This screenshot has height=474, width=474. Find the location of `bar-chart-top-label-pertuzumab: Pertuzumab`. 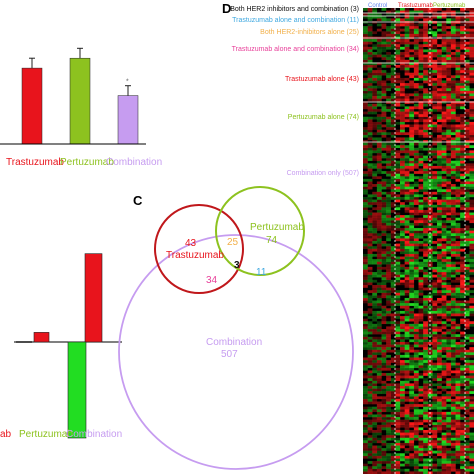

bar-chart-top-label-pertuzumab: Pertuzumab is located at coordinates (87, 162).